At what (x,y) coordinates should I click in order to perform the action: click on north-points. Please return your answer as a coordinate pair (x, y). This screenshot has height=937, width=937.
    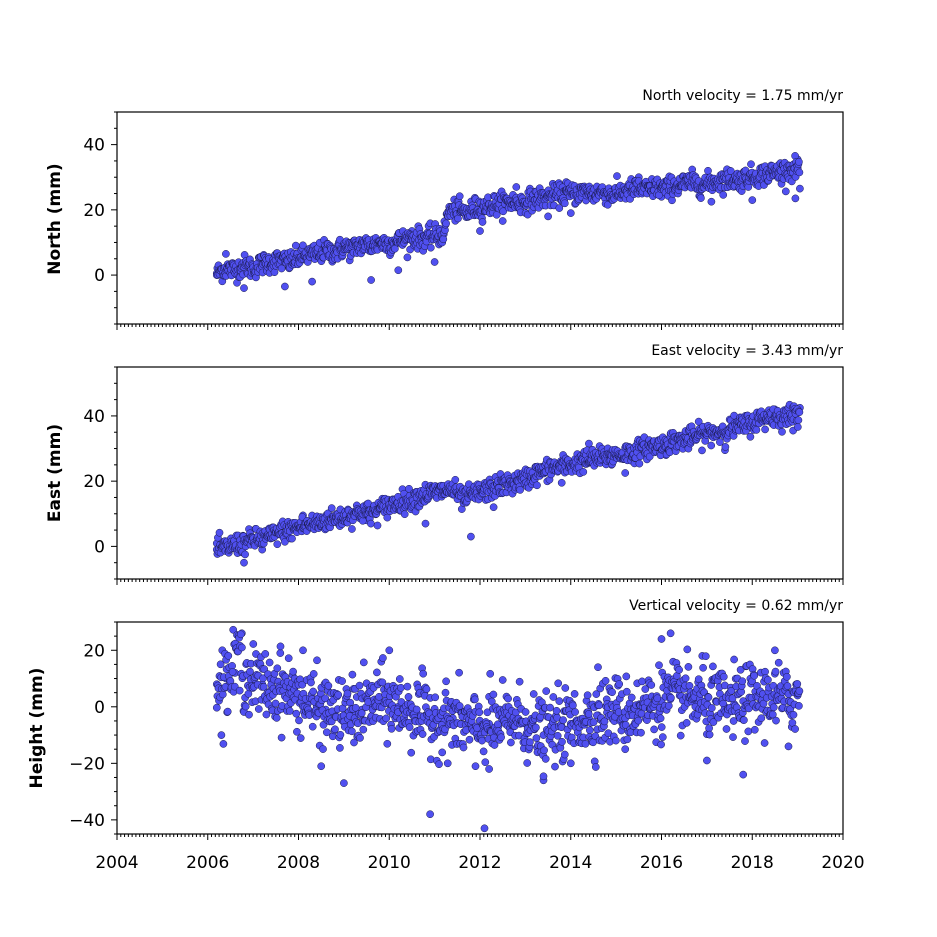
    Looking at the image, I should click on (508, 222).